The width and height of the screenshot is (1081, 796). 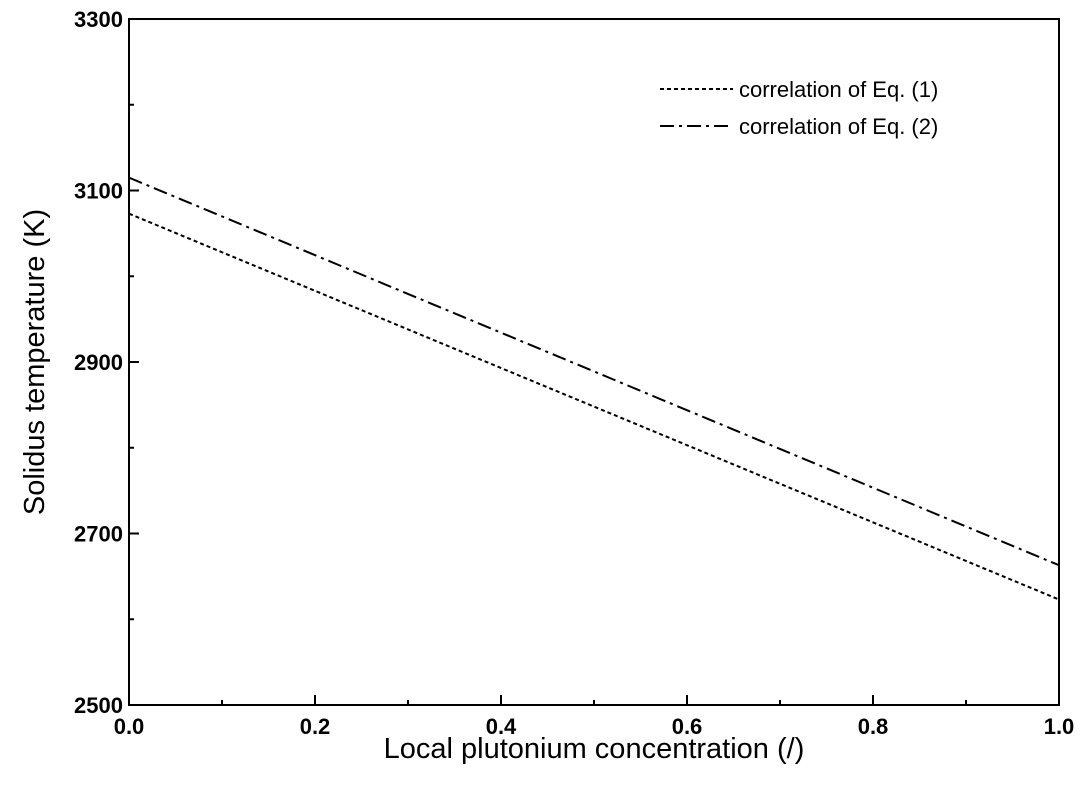 I want to click on x-tick-label: 0.4, so click(x=501, y=726).